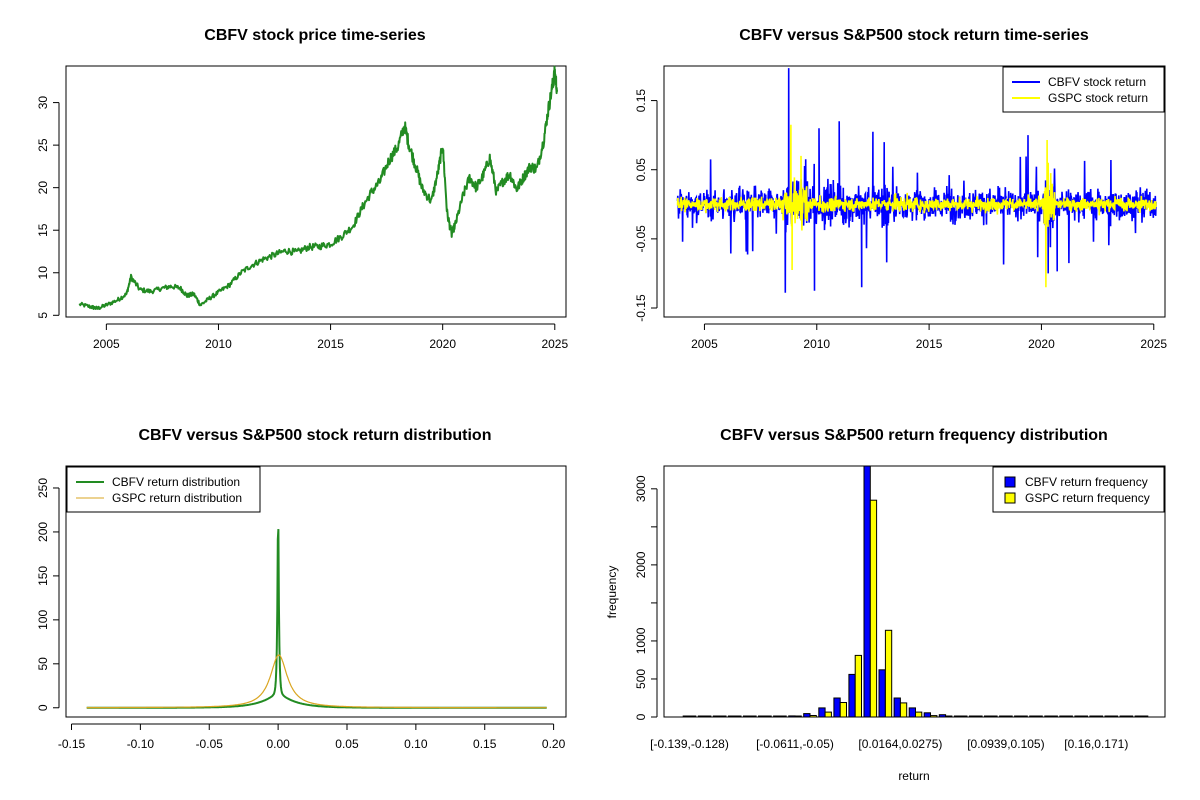  Describe the element at coordinates (916, 206) in the screenshot. I see `series-line-gspc-return` at that location.